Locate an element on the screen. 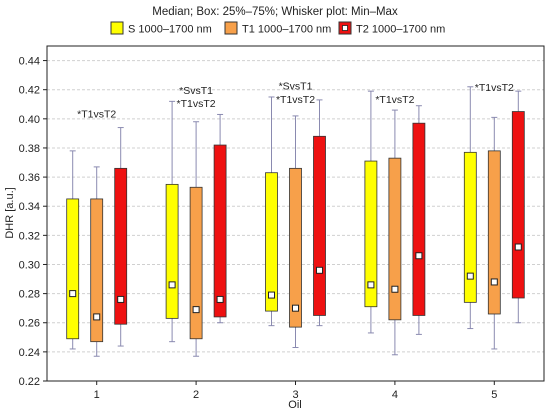 The image size is (550, 414). y-tick-label: 0.22 is located at coordinates (29, 382).